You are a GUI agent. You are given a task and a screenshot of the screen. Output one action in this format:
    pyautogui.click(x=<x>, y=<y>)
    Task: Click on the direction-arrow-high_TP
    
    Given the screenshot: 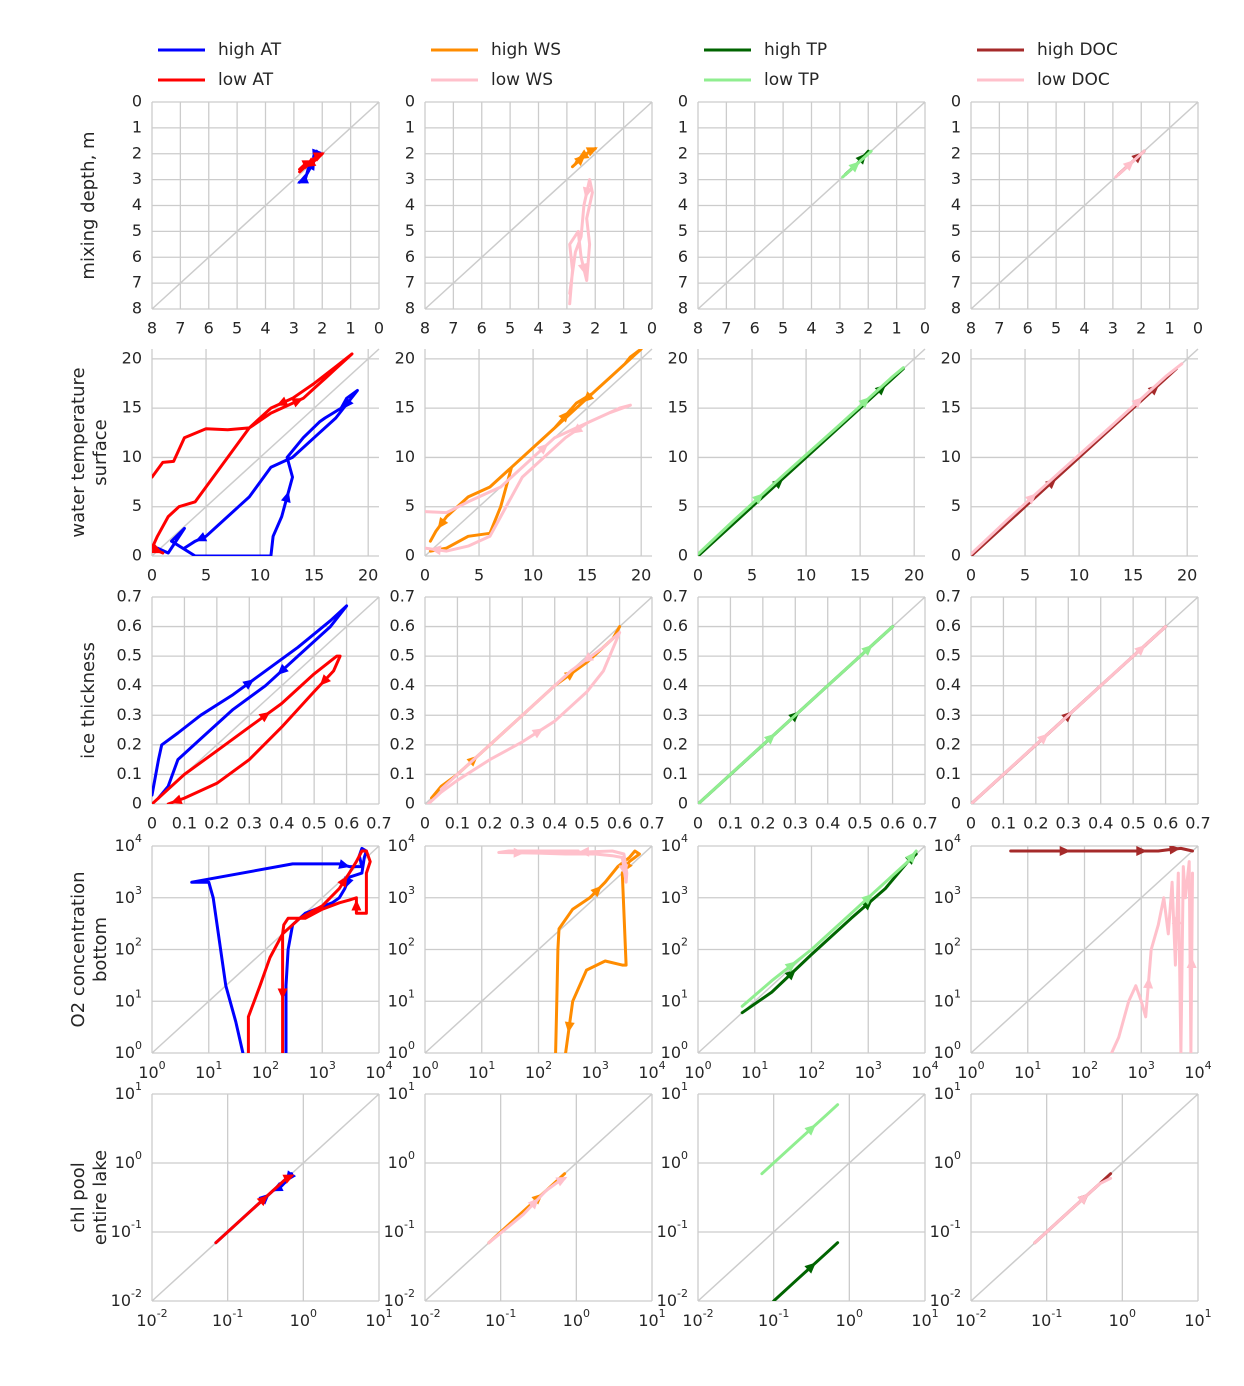 What is the action you would take?
    pyautogui.click(x=790, y=975)
    